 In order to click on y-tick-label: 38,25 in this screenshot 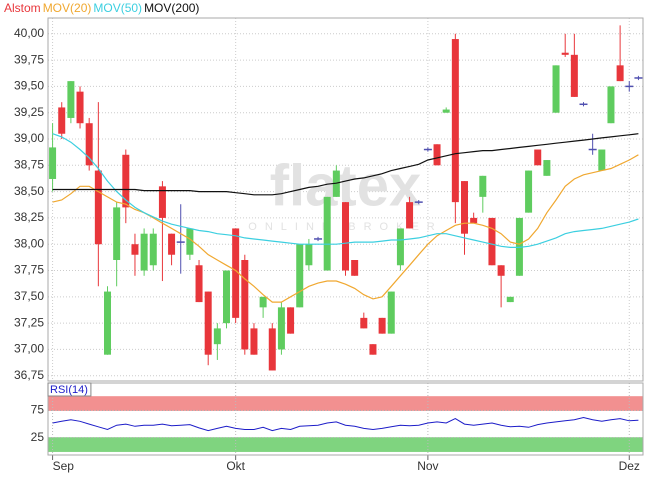, I will do `click(29, 217)`.